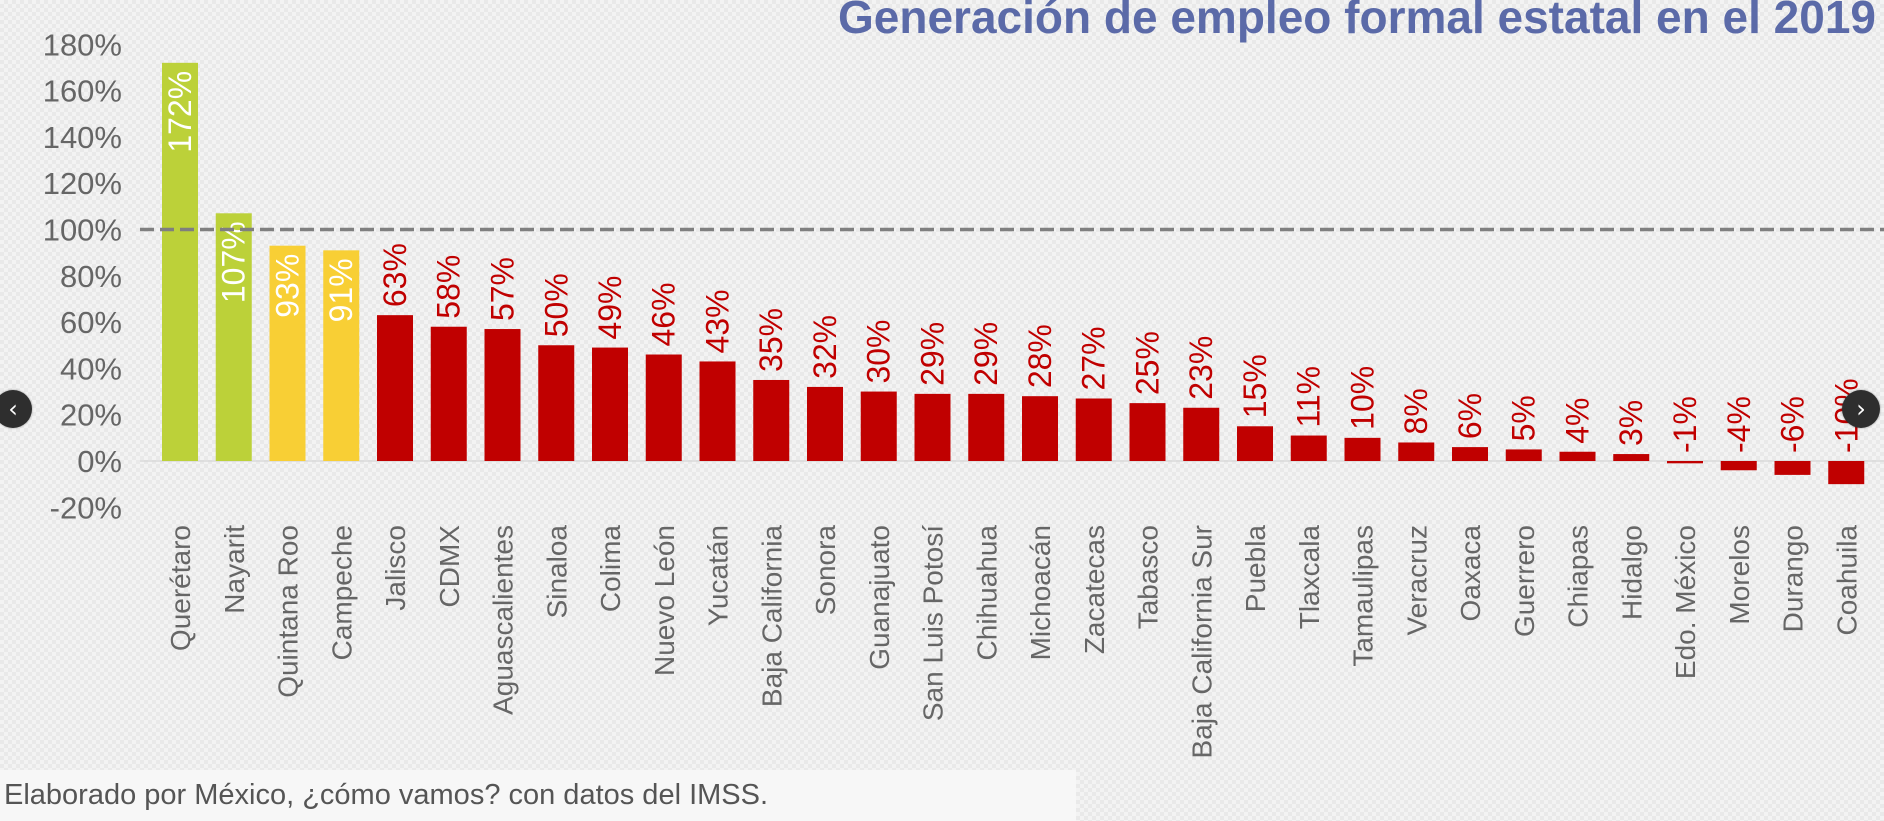 This screenshot has width=1884, height=821. Describe the element at coordinates (1255, 386) in the screenshot. I see `data-label: 15%` at that location.